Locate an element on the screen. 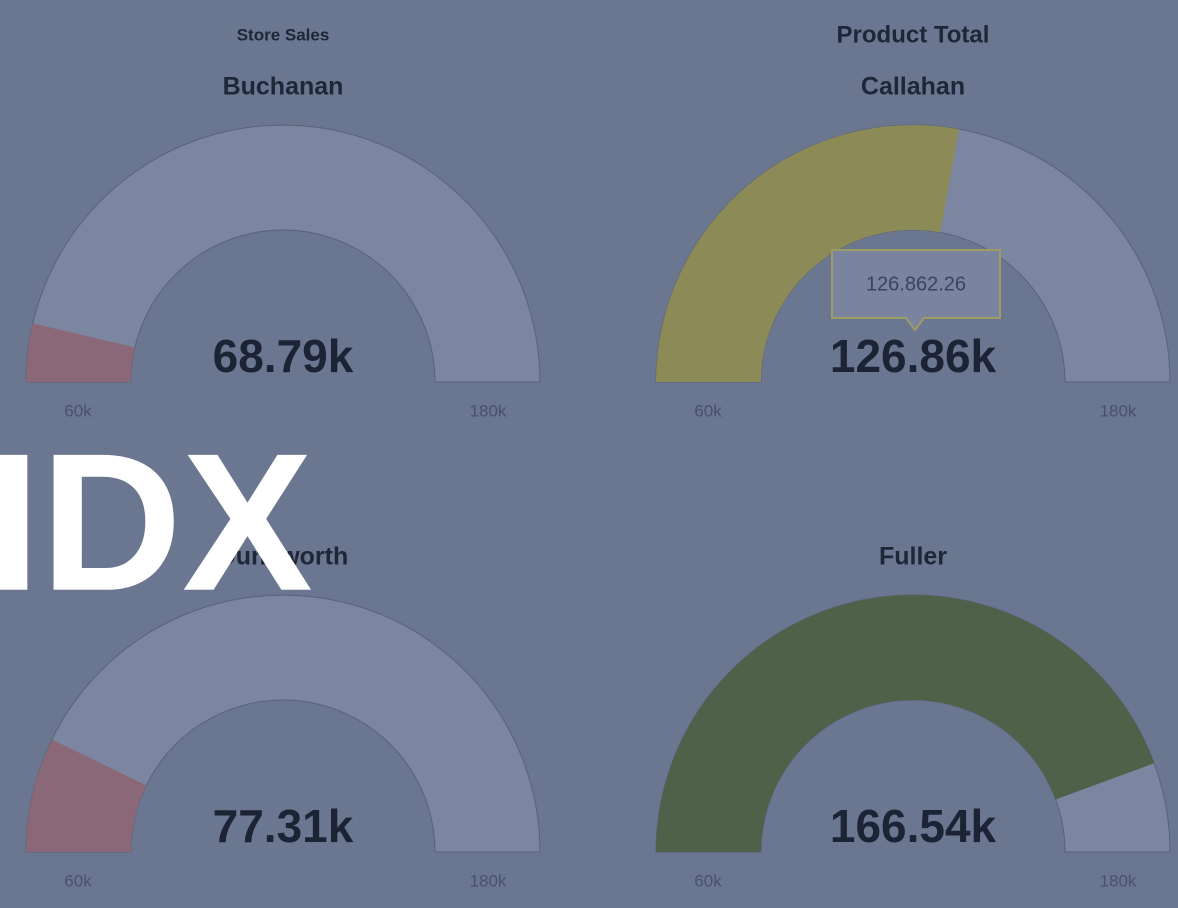 This screenshot has height=908, width=1178. gauge-title: Buchanan is located at coordinates (283, 87).